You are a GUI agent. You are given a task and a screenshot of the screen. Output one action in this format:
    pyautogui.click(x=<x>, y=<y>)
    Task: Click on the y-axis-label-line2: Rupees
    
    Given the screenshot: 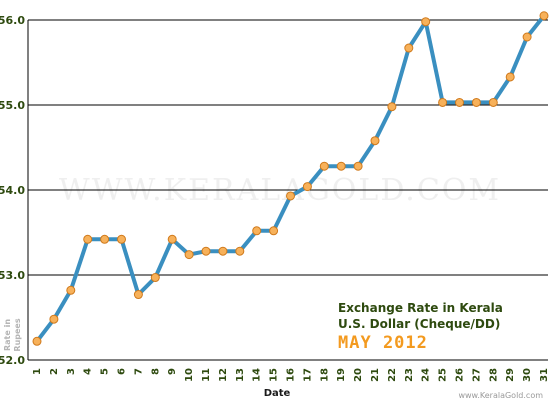 What is the action you would take?
    pyautogui.click(x=17, y=334)
    